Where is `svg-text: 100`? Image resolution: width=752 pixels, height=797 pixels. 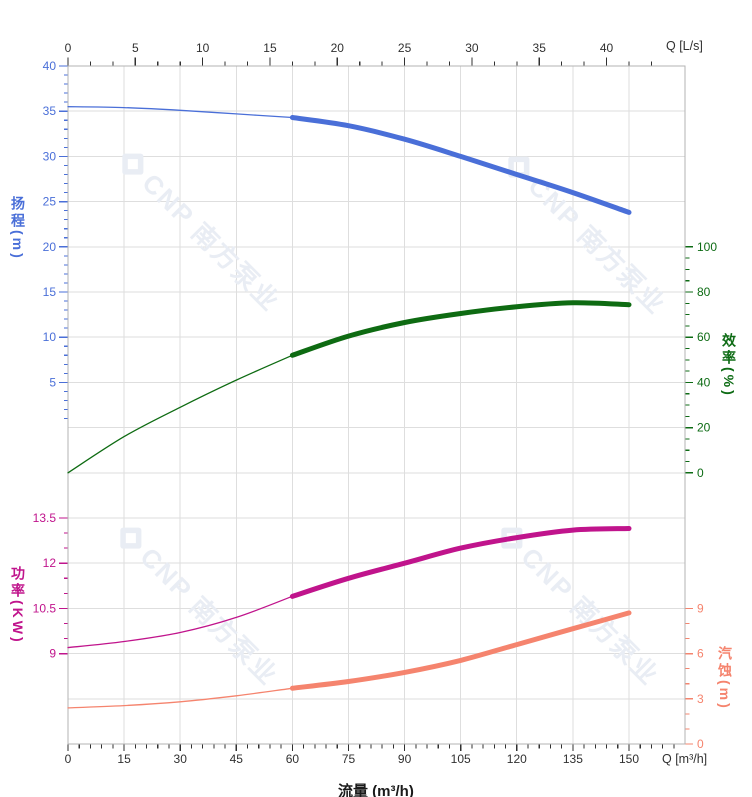 svg-text: 100 is located at coordinates (707, 247).